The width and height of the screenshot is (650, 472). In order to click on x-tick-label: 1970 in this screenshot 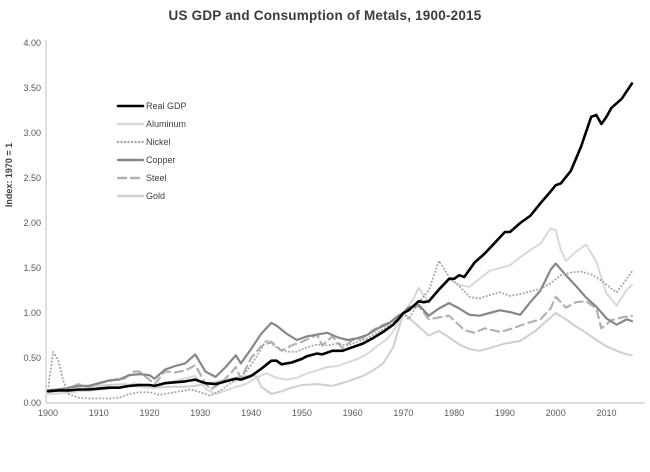, I will do `click(403, 413)`.